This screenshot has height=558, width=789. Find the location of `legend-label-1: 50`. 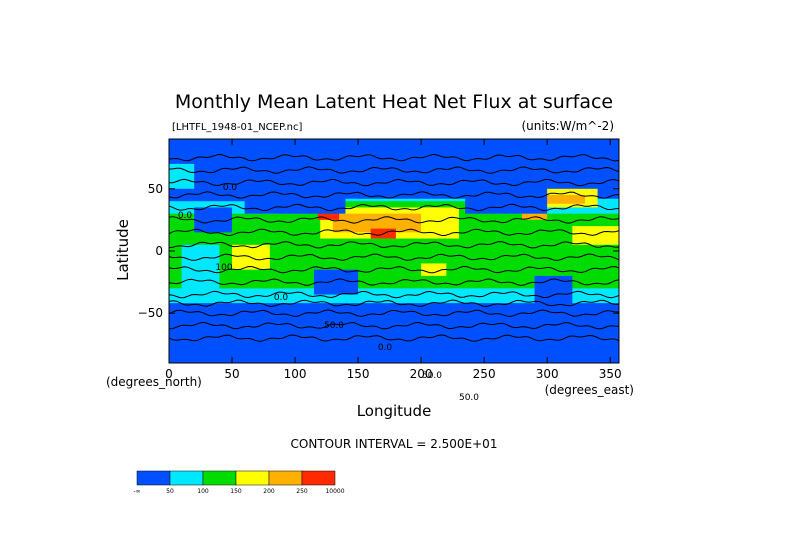

legend-label-1: 50 is located at coordinates (170, 491).